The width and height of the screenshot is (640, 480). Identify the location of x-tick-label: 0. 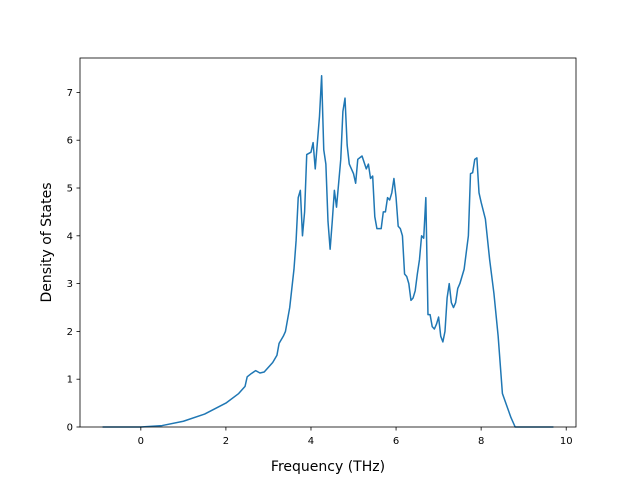
(141, 441).